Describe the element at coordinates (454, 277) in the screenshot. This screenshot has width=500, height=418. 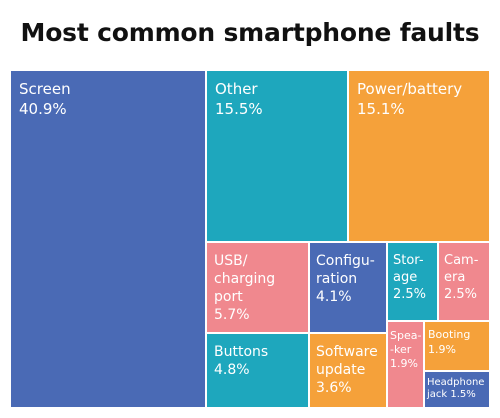
I see `tile-label-cam-era: era` at that location.